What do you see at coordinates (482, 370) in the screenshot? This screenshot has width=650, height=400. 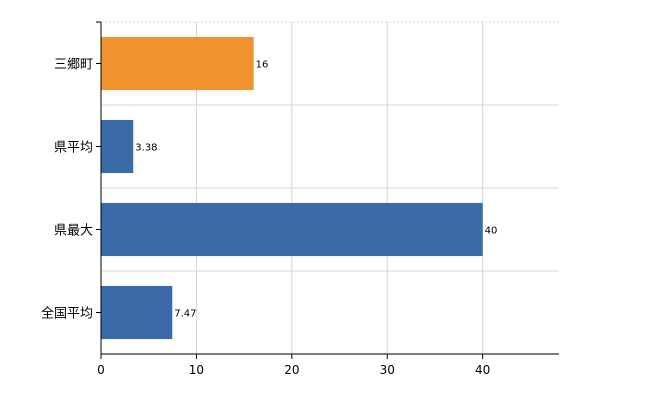 I see `x-tick-label: 40` at bounding box center [482, 370].